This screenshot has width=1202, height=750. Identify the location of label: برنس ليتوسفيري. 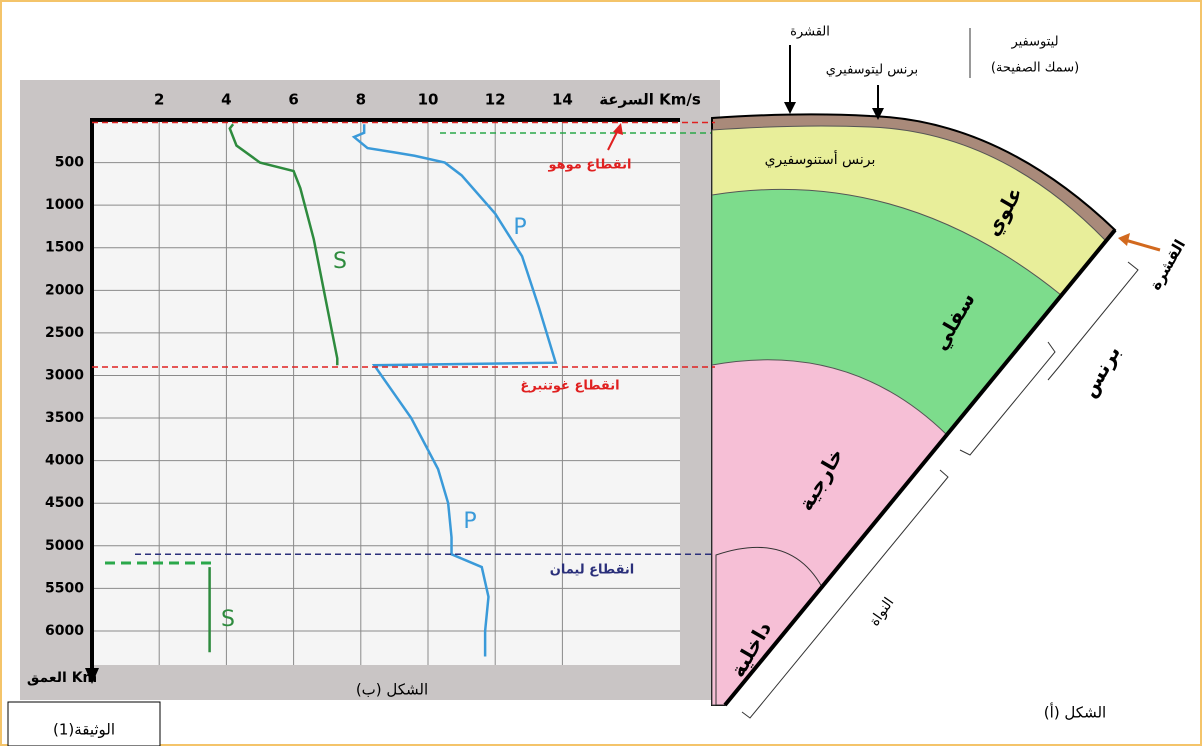
(872, 70).